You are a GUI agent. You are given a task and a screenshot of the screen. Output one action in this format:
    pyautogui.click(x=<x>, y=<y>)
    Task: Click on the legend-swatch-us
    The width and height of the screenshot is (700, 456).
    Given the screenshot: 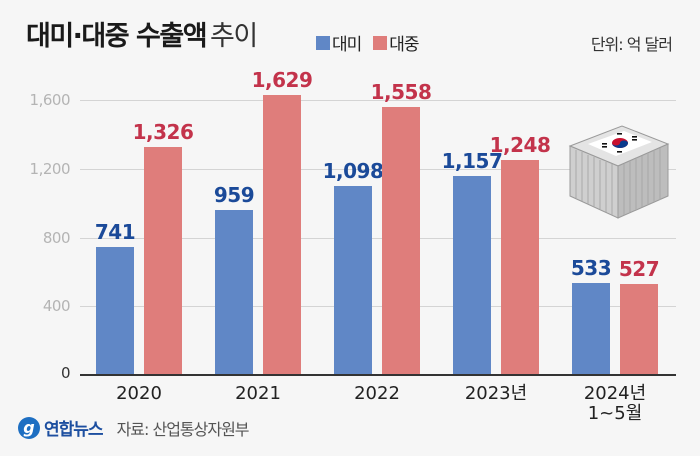 What is the action you would take?
    pyautogui.click(x=323, y=42)
    